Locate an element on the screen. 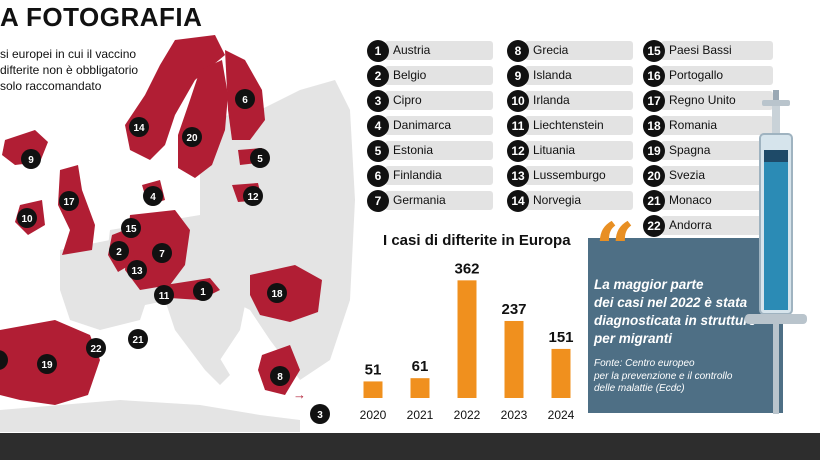 Image resolution: width=820 pixels, height=460 pixels. category-label: 2023 is located at coordinates (514, 415).